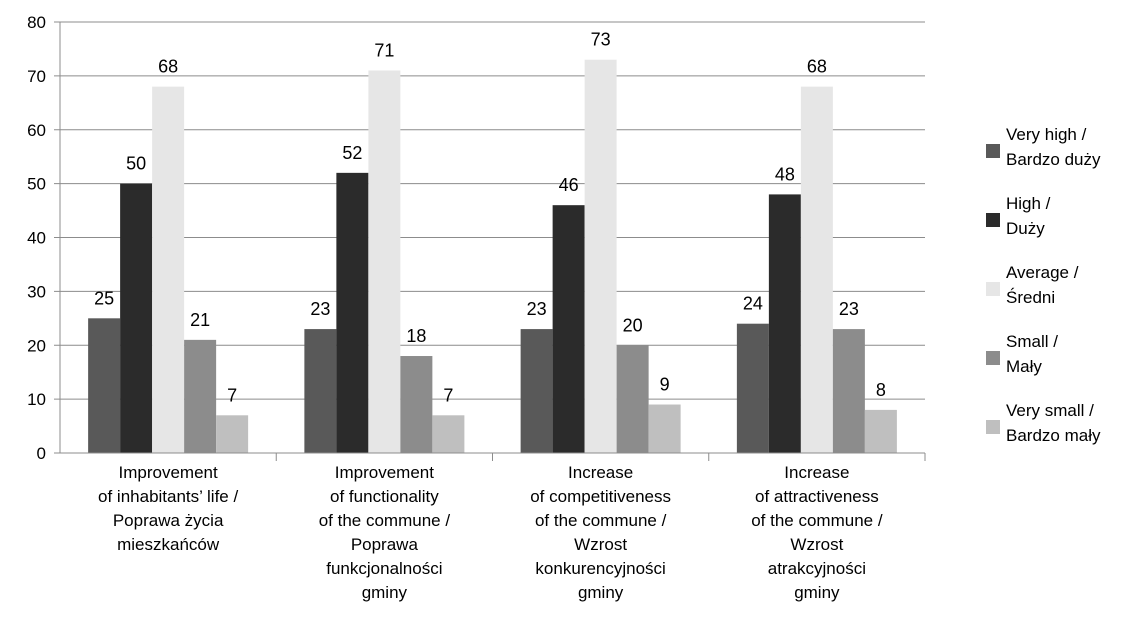 Image resolution: width=1141 pixels, height=631 pixels. Describe the element at coordinates (36, 291) in the screenshot. I see `y-tick-label: 30` at that location.